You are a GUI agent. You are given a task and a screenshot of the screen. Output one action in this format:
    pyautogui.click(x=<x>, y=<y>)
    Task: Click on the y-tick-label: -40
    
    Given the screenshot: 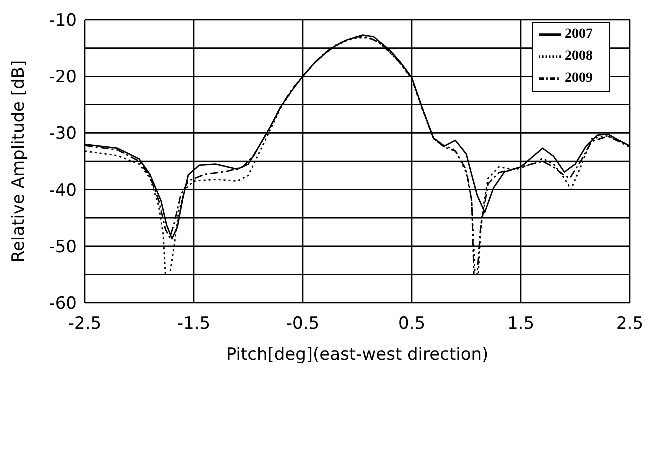 What is the action you would take?
    pyautogui.click(x=63, y=190)
    